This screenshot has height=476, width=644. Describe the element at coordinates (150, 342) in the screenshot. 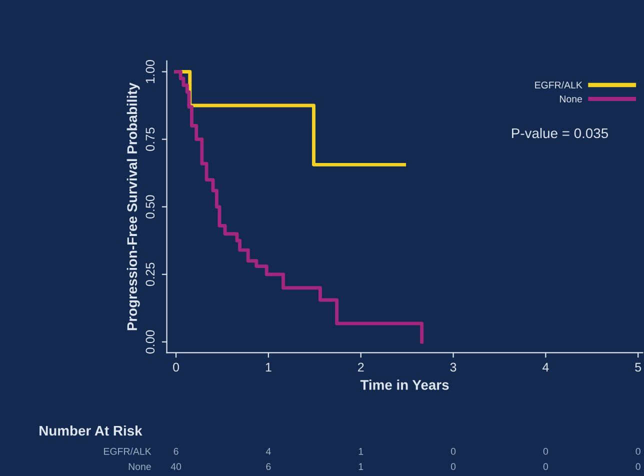

I see `y-tick-label: 0.00` at that location.